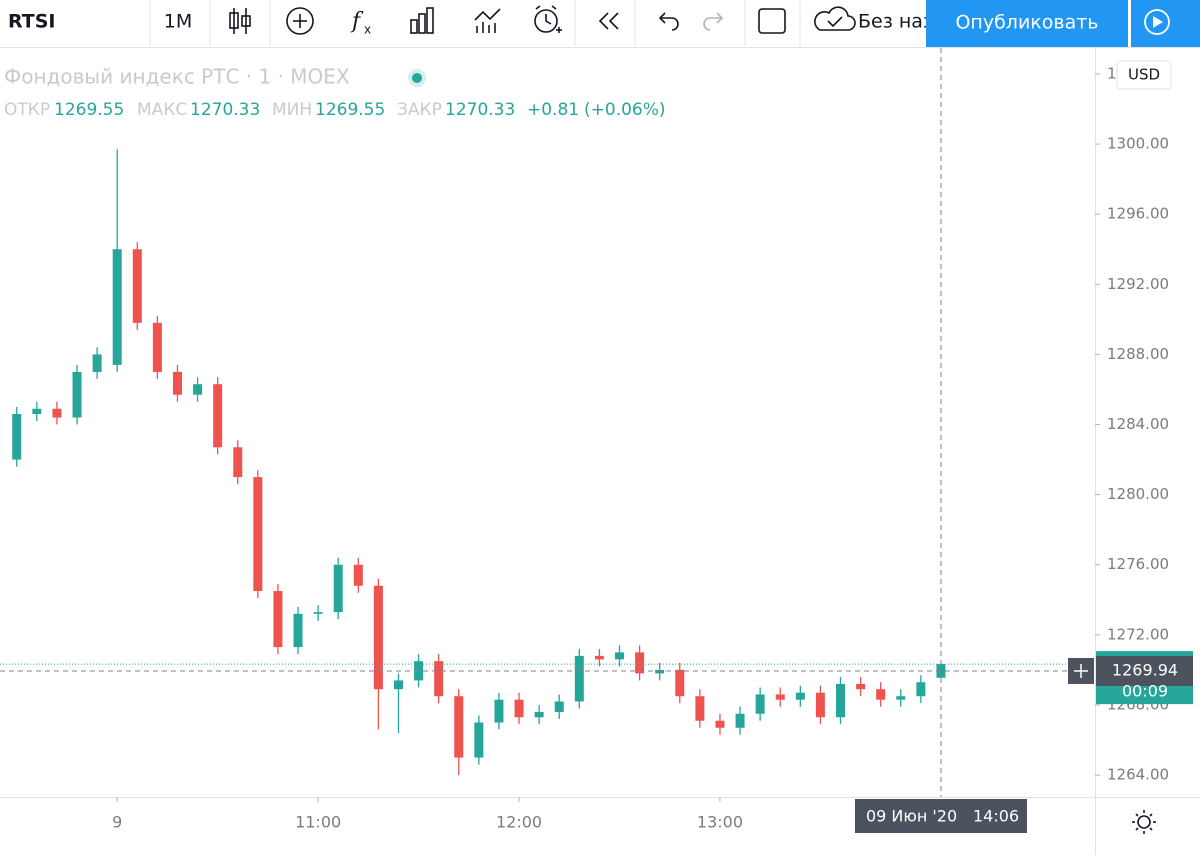 The image size is (1200, 855). I want to click on close-label: ЗАКР, so click(419, 110).